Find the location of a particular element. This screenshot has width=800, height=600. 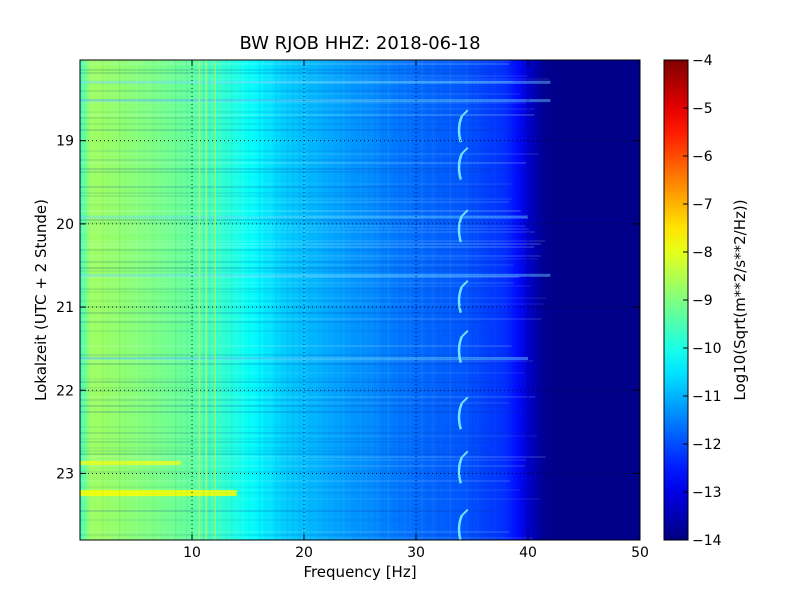

colorbar-tick-label: −5 is located at coordinates (702, 109).